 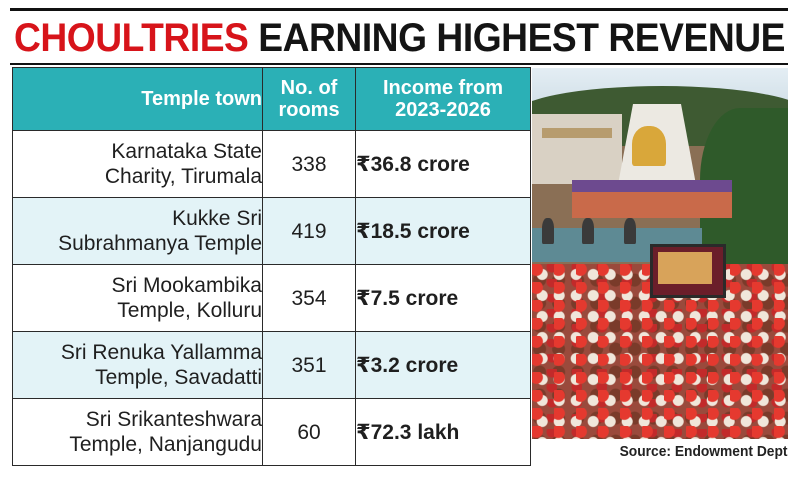 I want to click on photo-golden-vimana, so click(x=649, y=146).